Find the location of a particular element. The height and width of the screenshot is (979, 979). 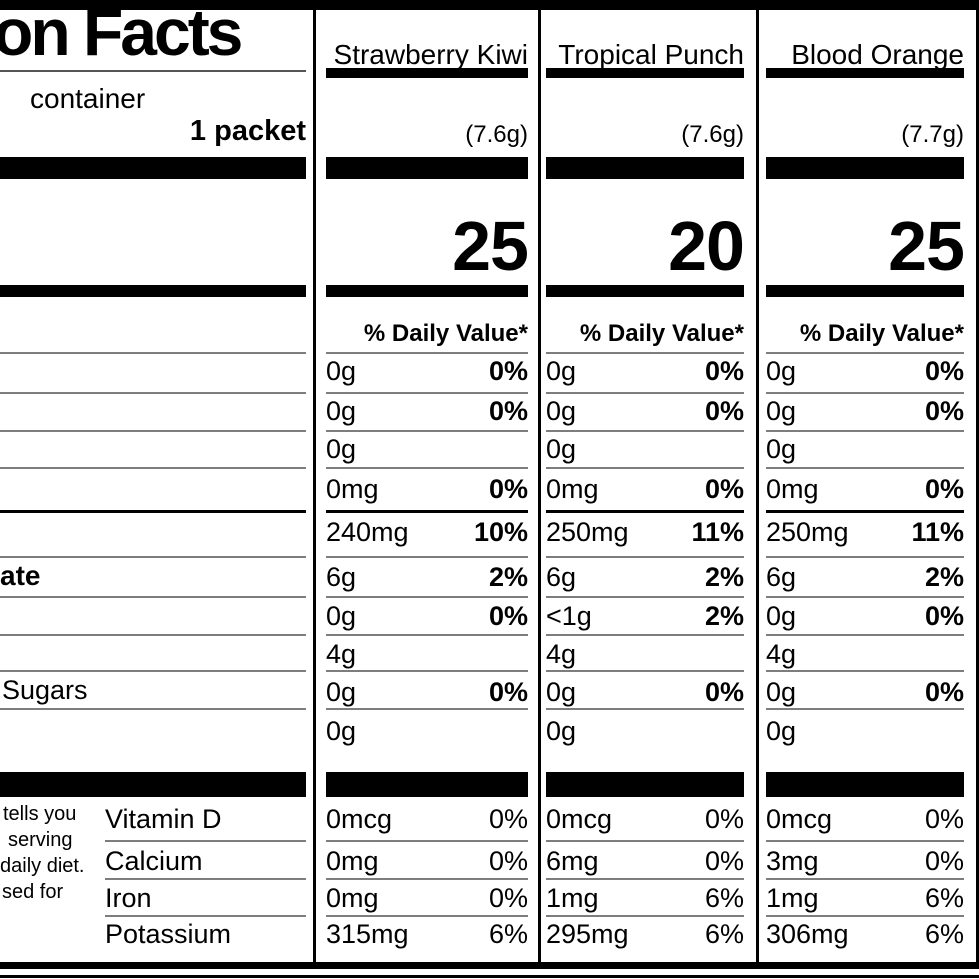

added-sugars-label-fragment: Sugars is located at coordinates (45, 690).